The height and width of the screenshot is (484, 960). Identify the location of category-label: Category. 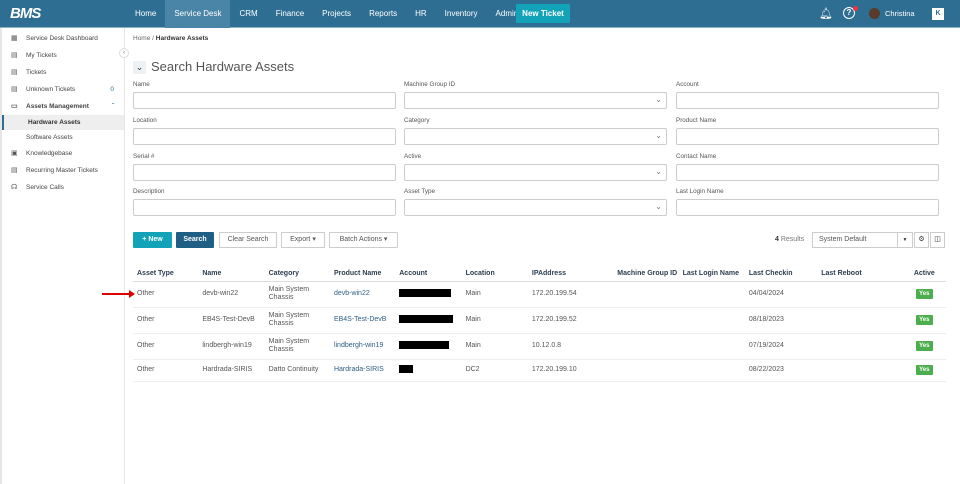
(417, 120).